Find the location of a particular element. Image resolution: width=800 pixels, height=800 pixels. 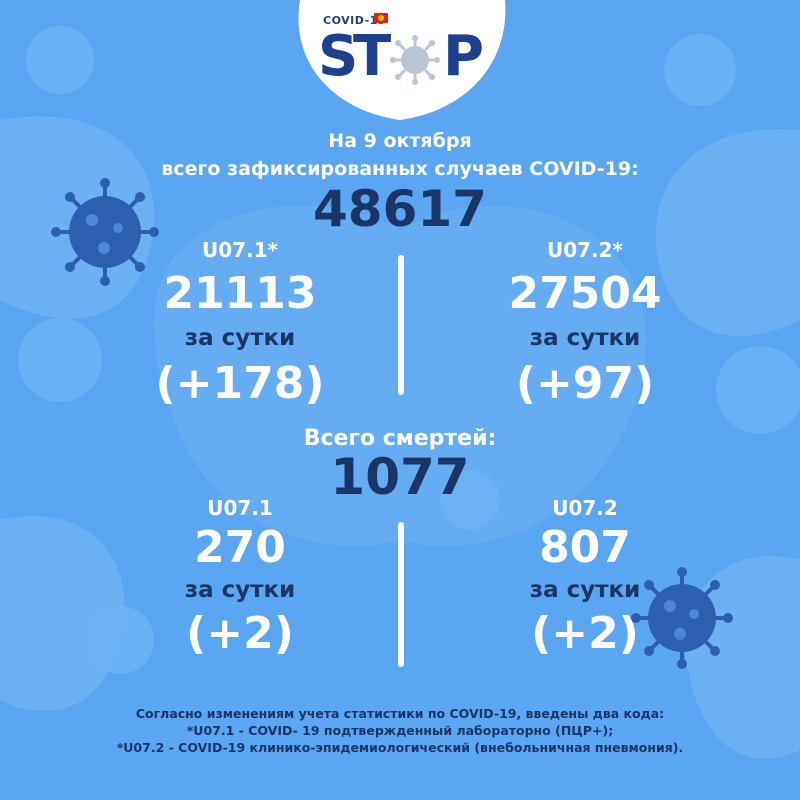

date-line: На 9 октября is located at coordinates (400, 141).